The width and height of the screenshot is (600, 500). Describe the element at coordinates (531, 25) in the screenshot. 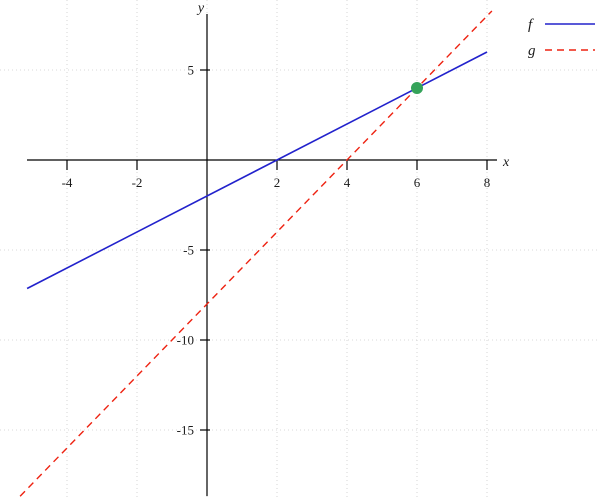

I see `legend-label-f: f` at that location.